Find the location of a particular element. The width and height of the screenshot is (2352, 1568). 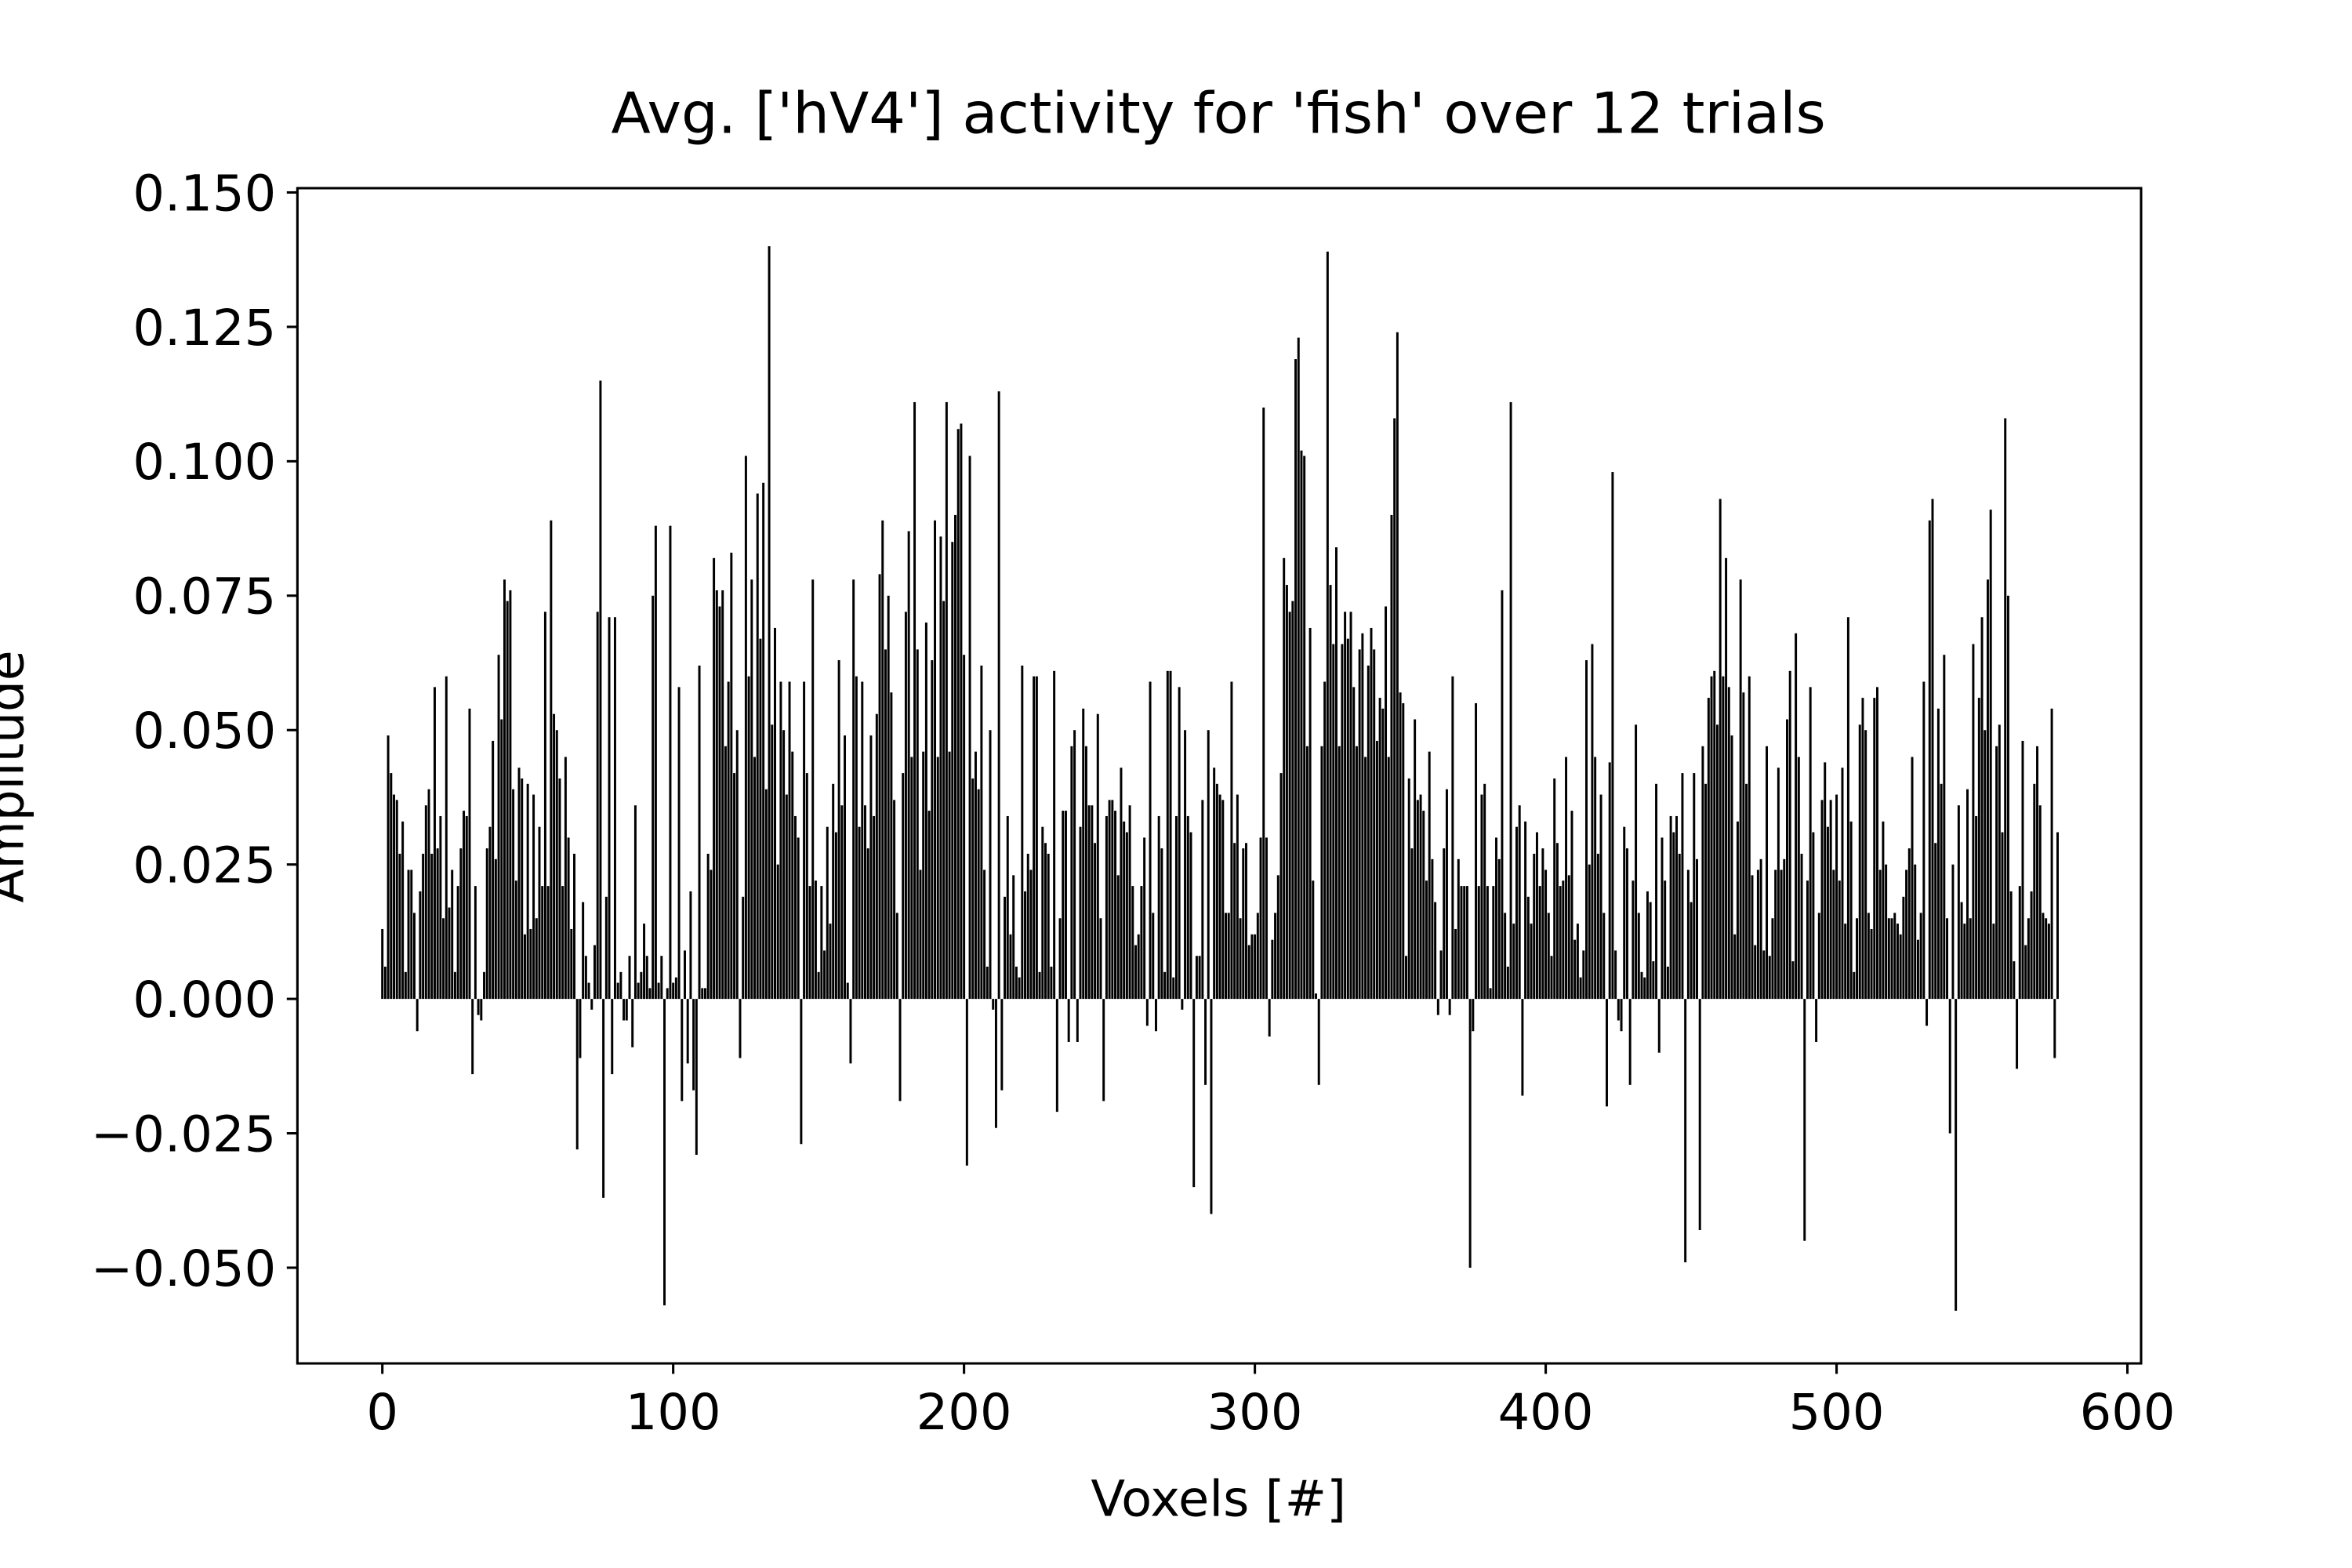

y-tick-label: 0.000 is located at coordinates (204, 999).